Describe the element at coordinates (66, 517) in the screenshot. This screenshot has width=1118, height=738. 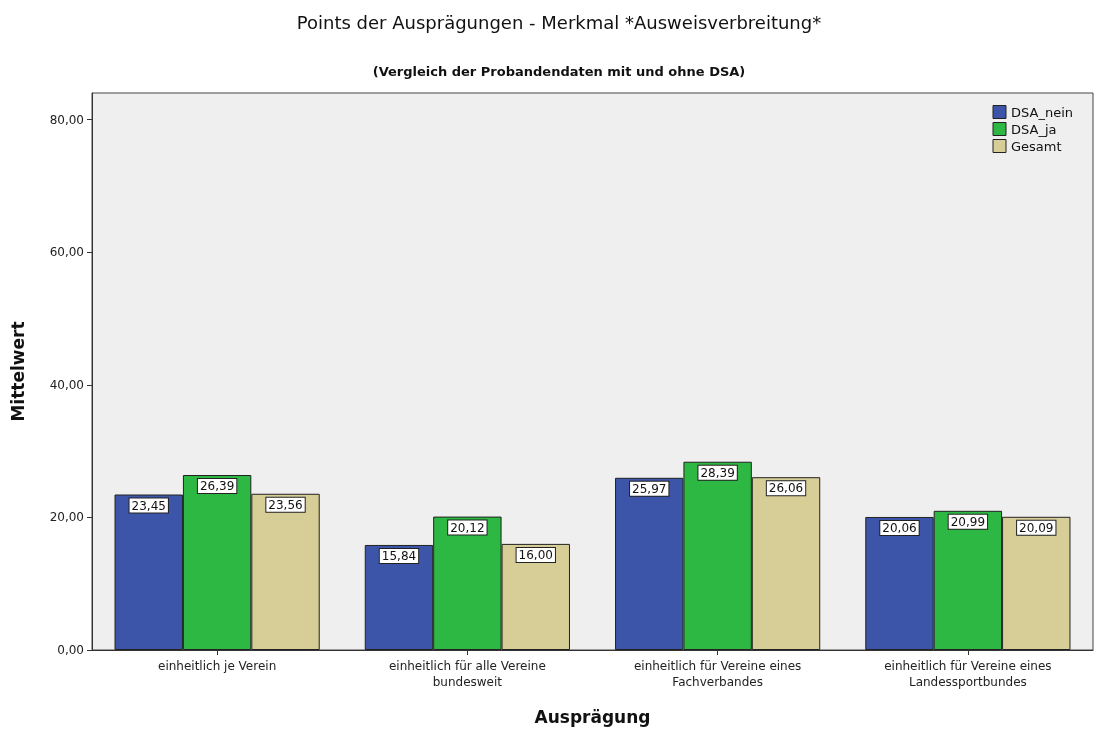
I see `y-tick-label: 20,00` at that location.